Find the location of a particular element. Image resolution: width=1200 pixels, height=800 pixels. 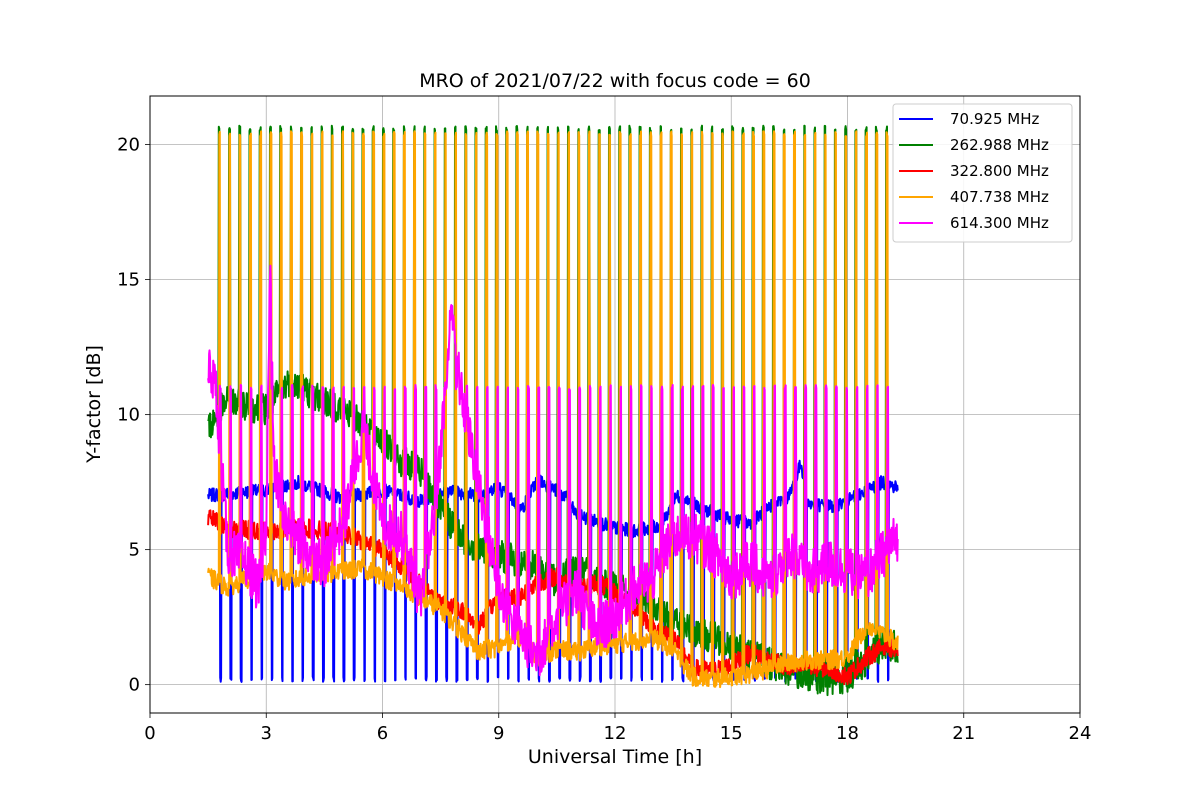

x-tick-label: 21 is located at coordinates (963, 733).